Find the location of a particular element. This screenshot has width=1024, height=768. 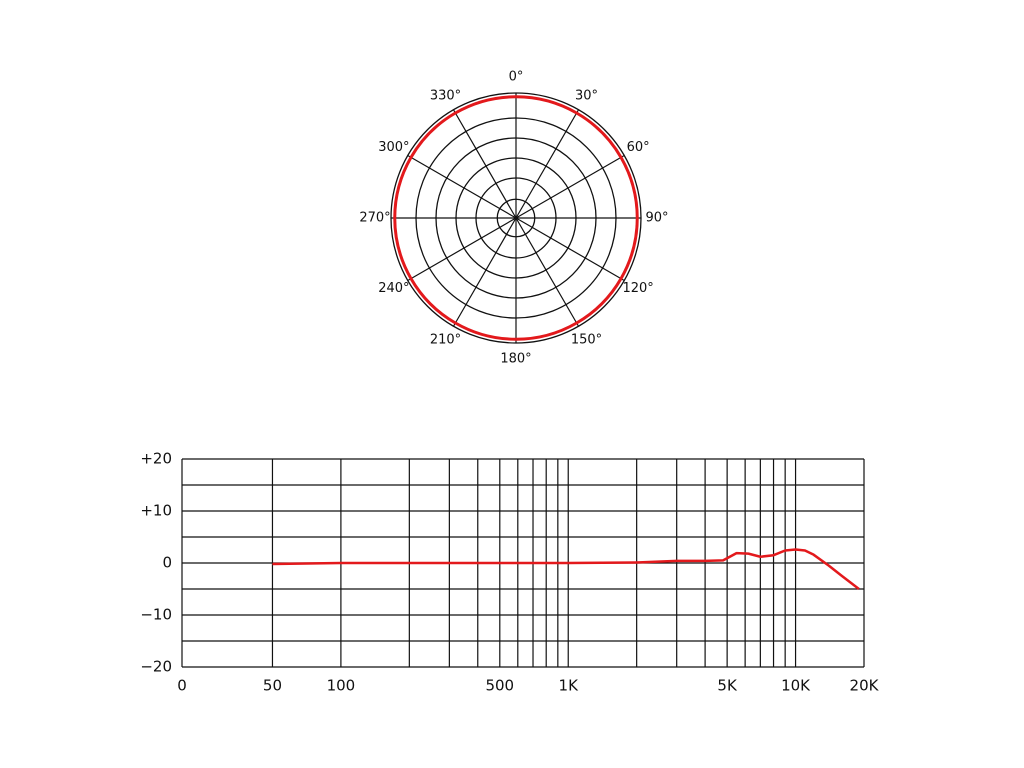

angle-label: 300° is located at coordinates (393, 147).